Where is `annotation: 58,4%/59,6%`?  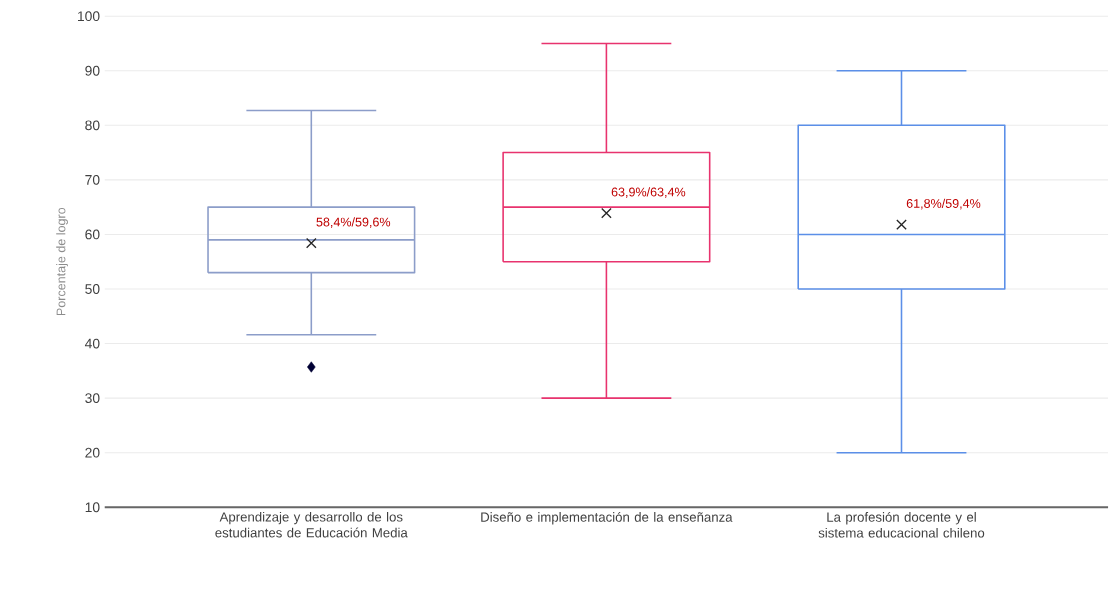 annotation: 58,4%/59,6% is located at coordinates (353, 222).